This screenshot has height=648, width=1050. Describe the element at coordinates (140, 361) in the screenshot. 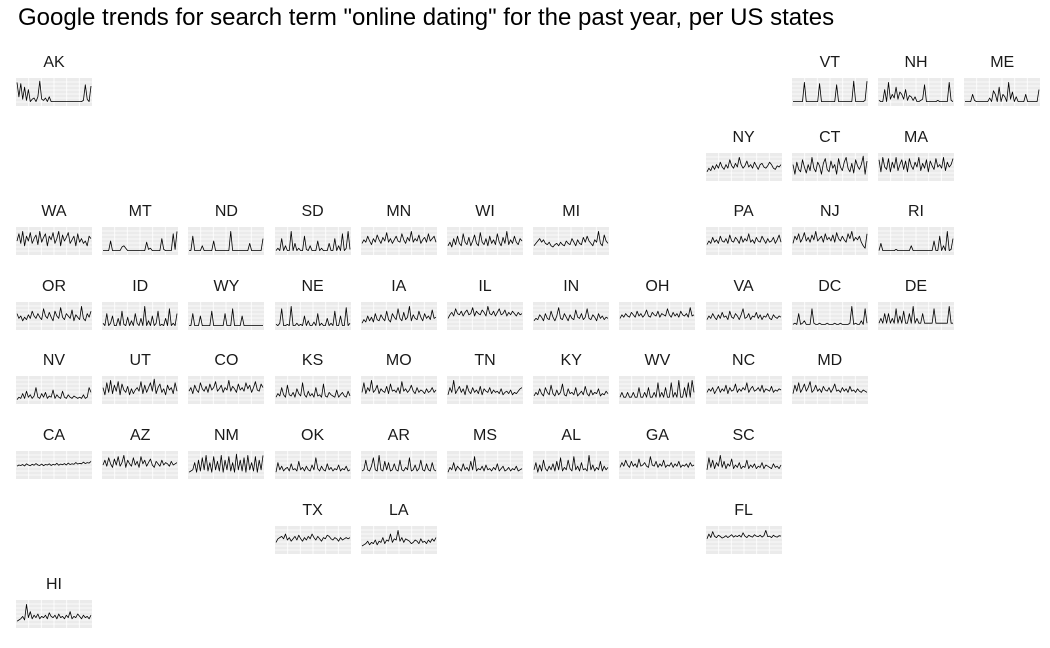

I see `state-label: UT` at that location.